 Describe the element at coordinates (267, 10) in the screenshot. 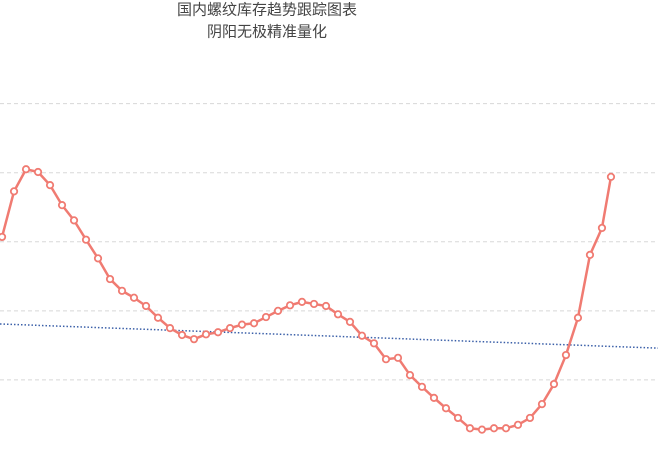

I see `chart-title: 国内螺纹库存趋势跟踪图表` at that location.